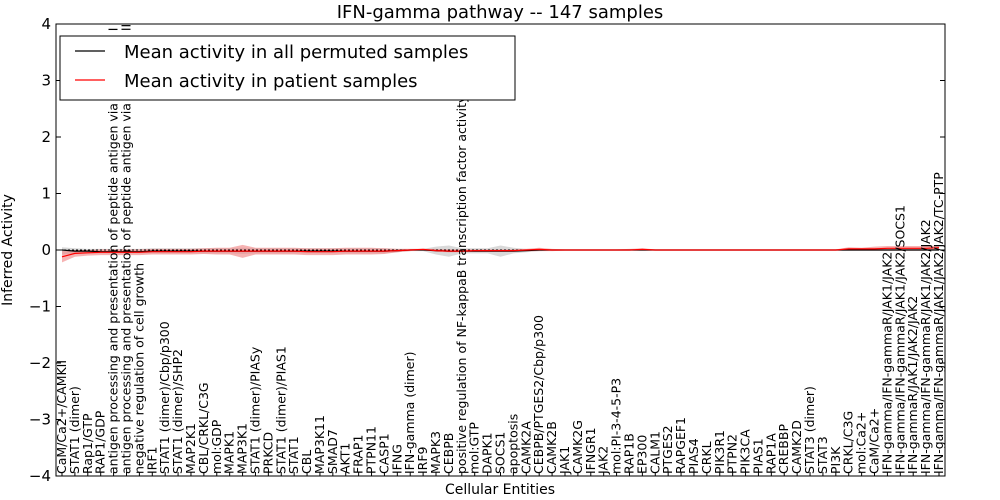 This screenshot has height=500, width=1000. Describe the element at coordinates (46, 250) in the screenshot. I see `y-tick-label: 0` at that location.